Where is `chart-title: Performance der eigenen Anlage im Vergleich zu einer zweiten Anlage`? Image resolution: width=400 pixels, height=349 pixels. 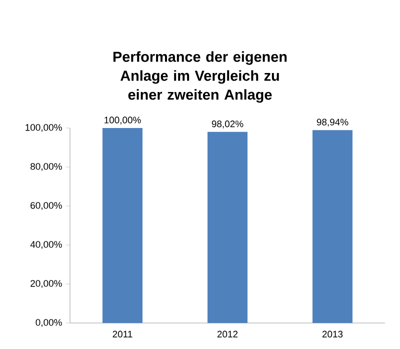
chart-title: Performance der eigenen Anlage im Vergleich zu einer zweiten Anlage is located at coordinates (200, 77).